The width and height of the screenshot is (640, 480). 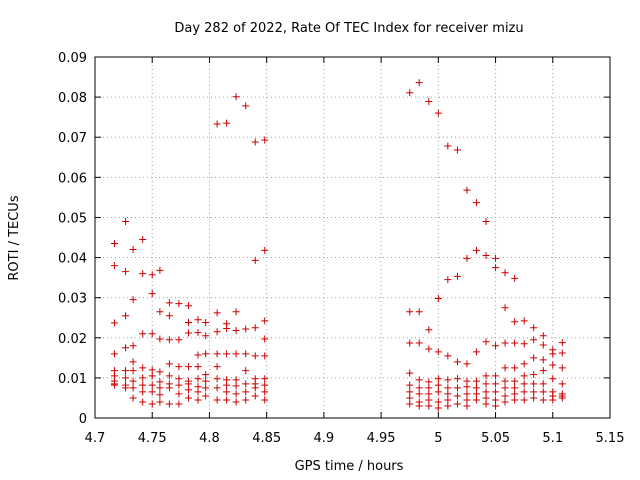 I want to click on x-tick-label: 4.85, so click(x=266, y=438).